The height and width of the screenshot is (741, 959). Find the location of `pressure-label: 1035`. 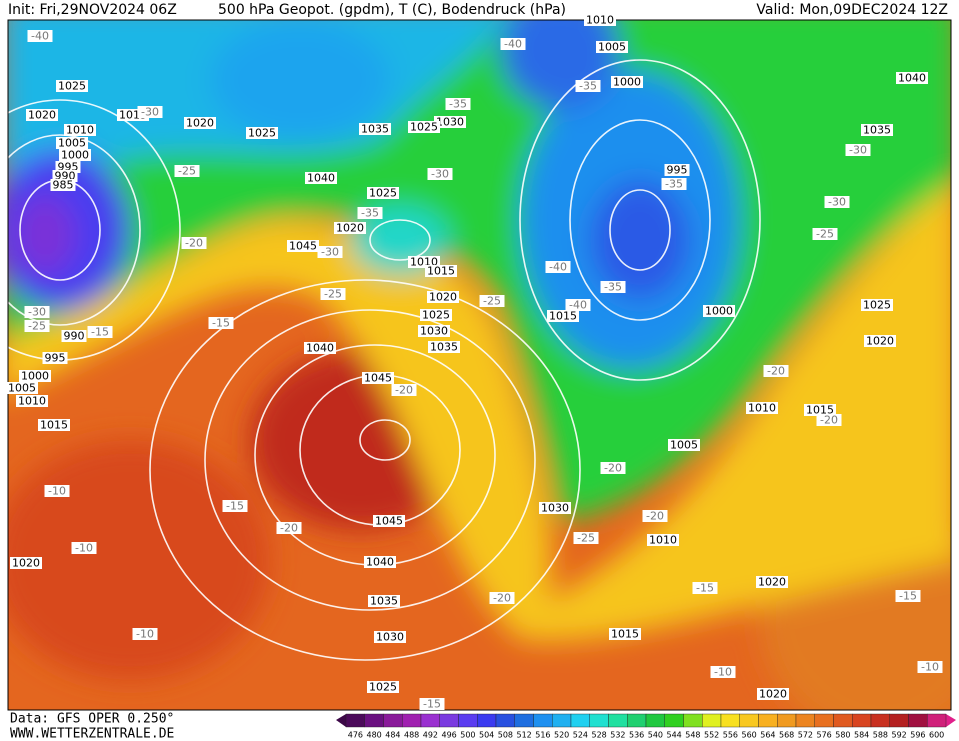

pressure-label: 1035 is located at coordinates (877, 130).